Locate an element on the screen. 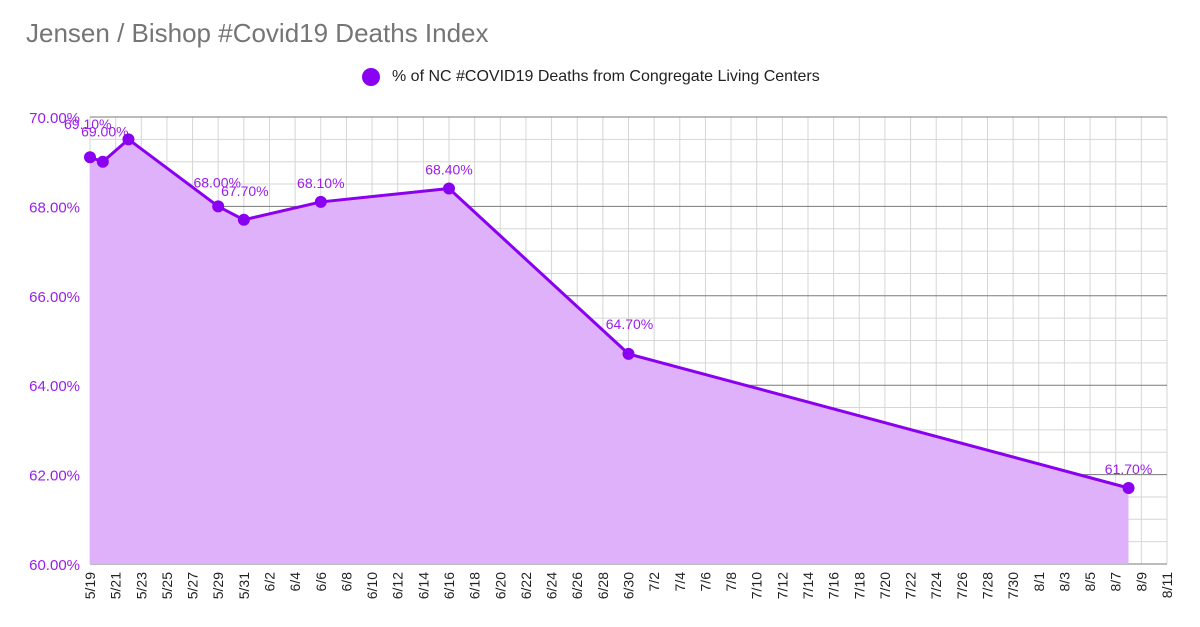 This screenshot has height=627, width=1200. x-tick-label: 6/14 is located at coordinates (423, 585).